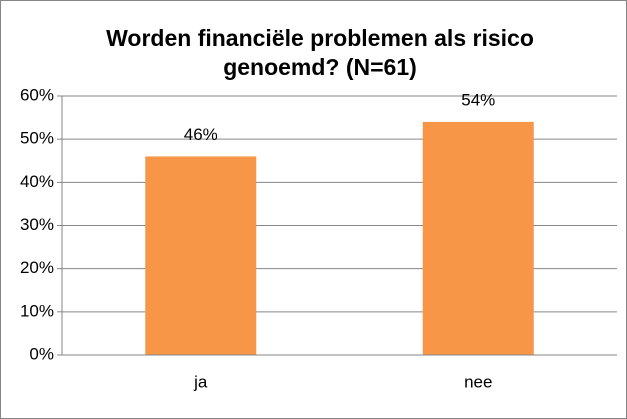 This screenshot has width=627, height=419. Describe the element at coordinates (37, 267) in the screenshot. I see `y-tick-label: 20%` at that location.